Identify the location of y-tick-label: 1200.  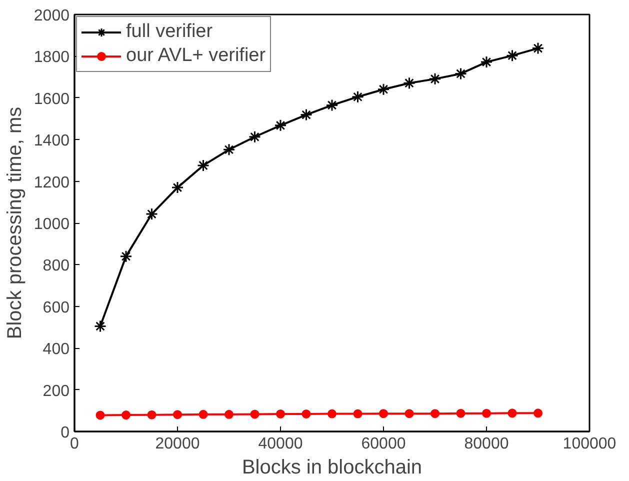
(52, 183).